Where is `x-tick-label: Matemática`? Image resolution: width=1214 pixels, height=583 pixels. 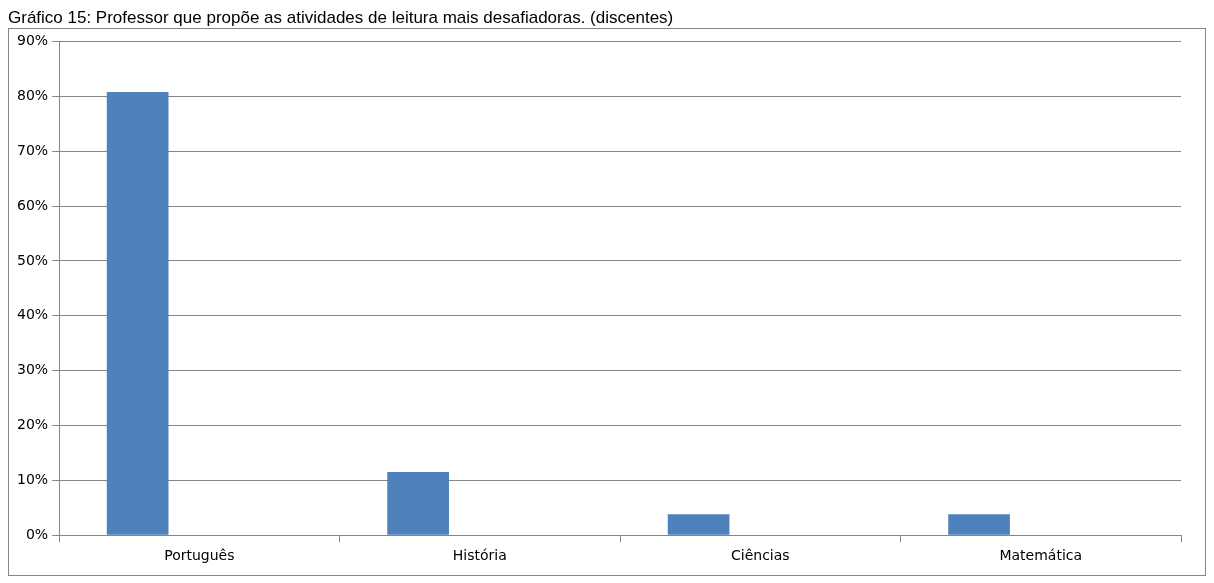 x-tick-label: Matemática is located at coordinates (1041, 555).